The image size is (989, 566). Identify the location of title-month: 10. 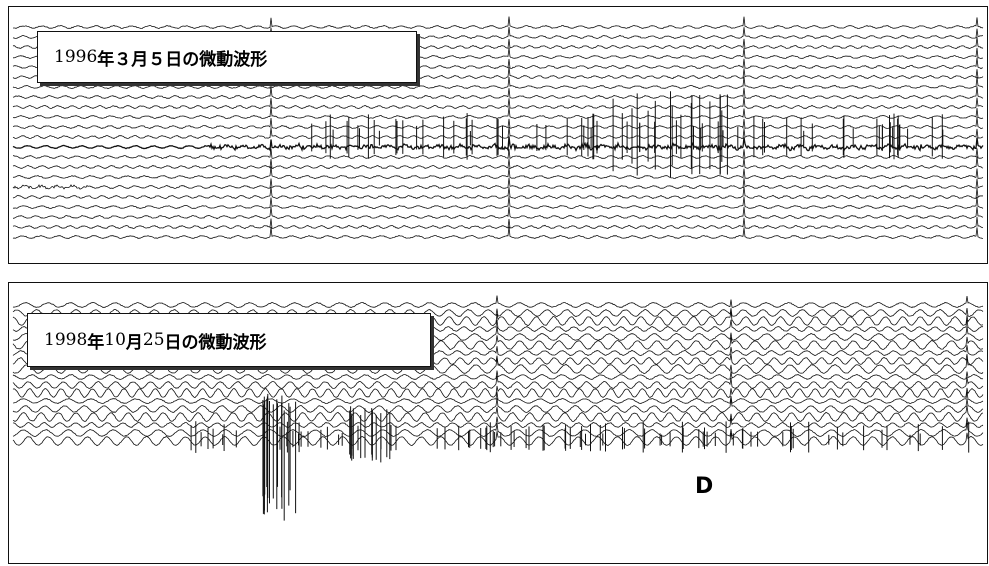
(115, 340).